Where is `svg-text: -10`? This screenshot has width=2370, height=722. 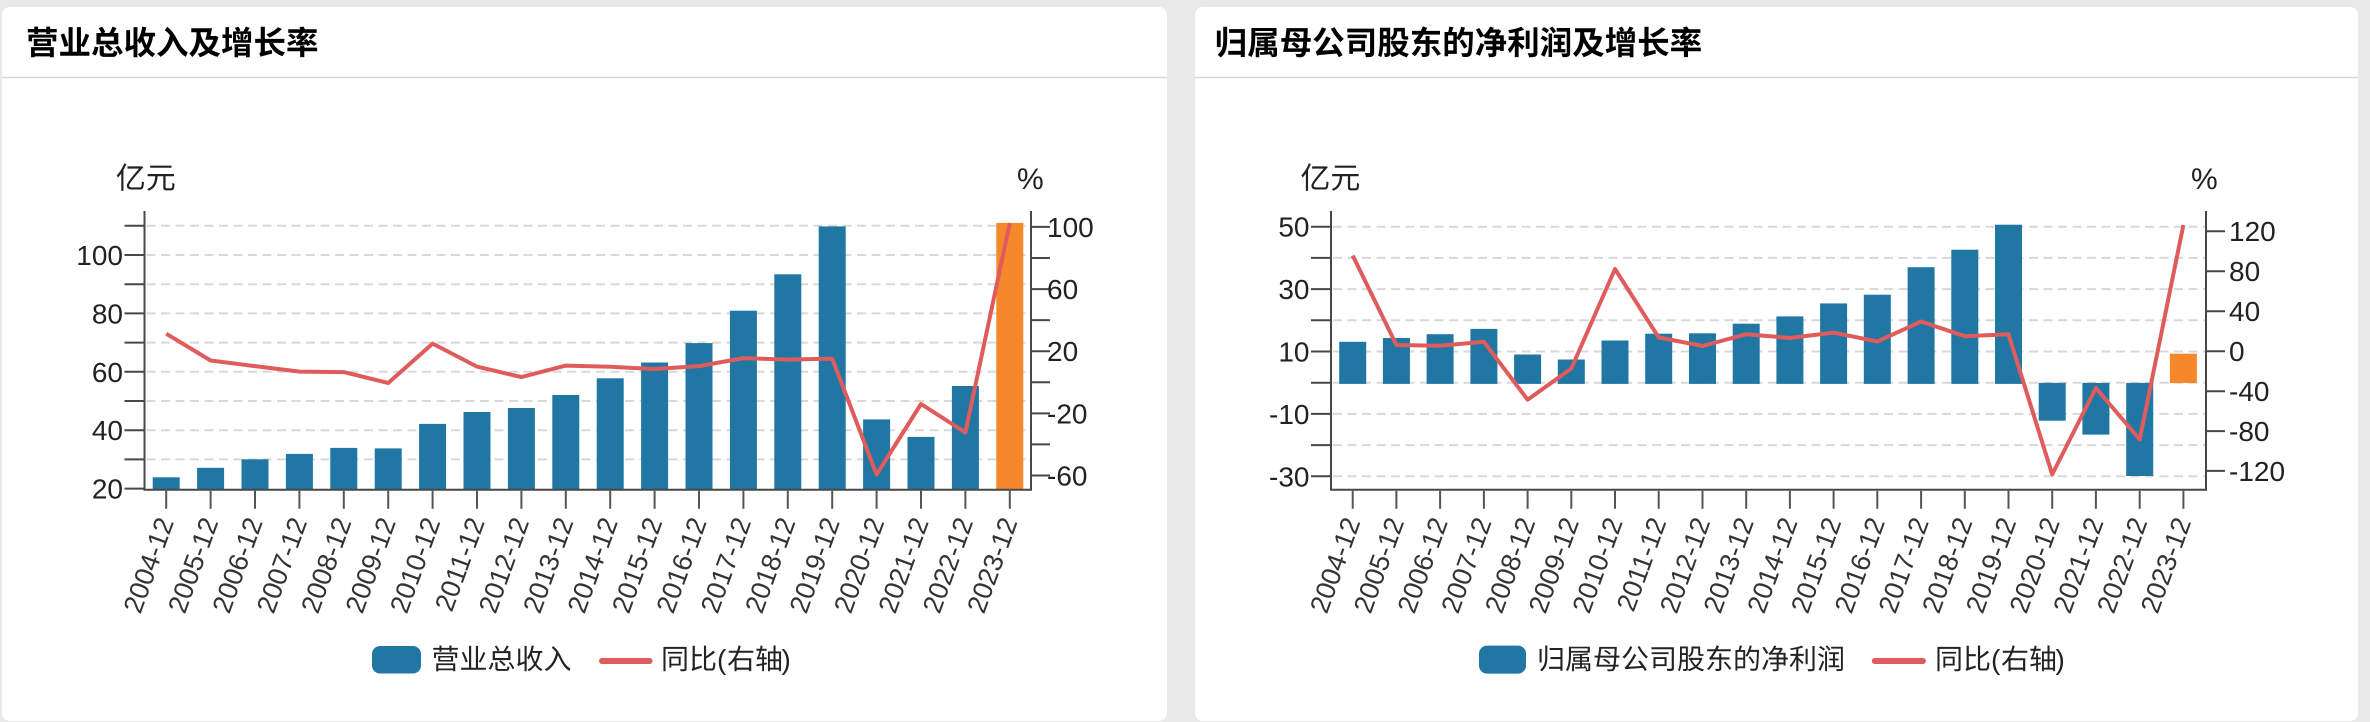 svg-text: -10 is located at coordinates (1289, 414).